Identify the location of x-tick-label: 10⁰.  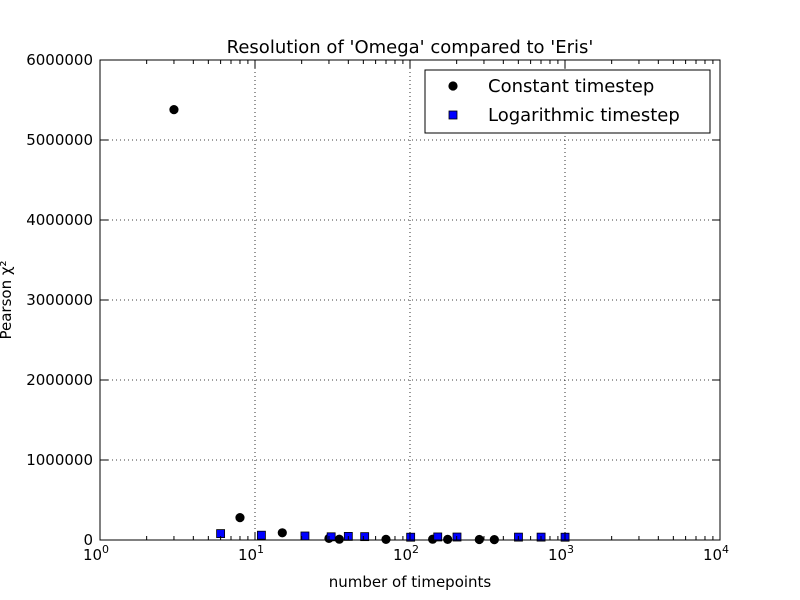
(96, 553).